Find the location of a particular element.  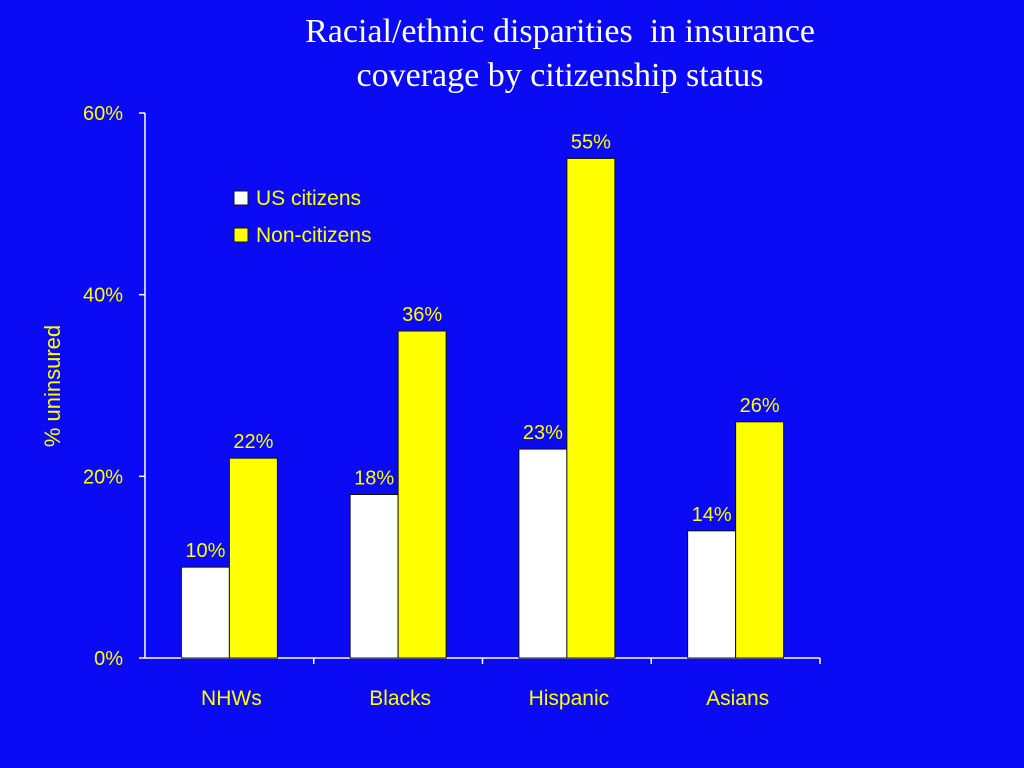

x-tick-label: Hispanic is located at coordinates (569, 698).